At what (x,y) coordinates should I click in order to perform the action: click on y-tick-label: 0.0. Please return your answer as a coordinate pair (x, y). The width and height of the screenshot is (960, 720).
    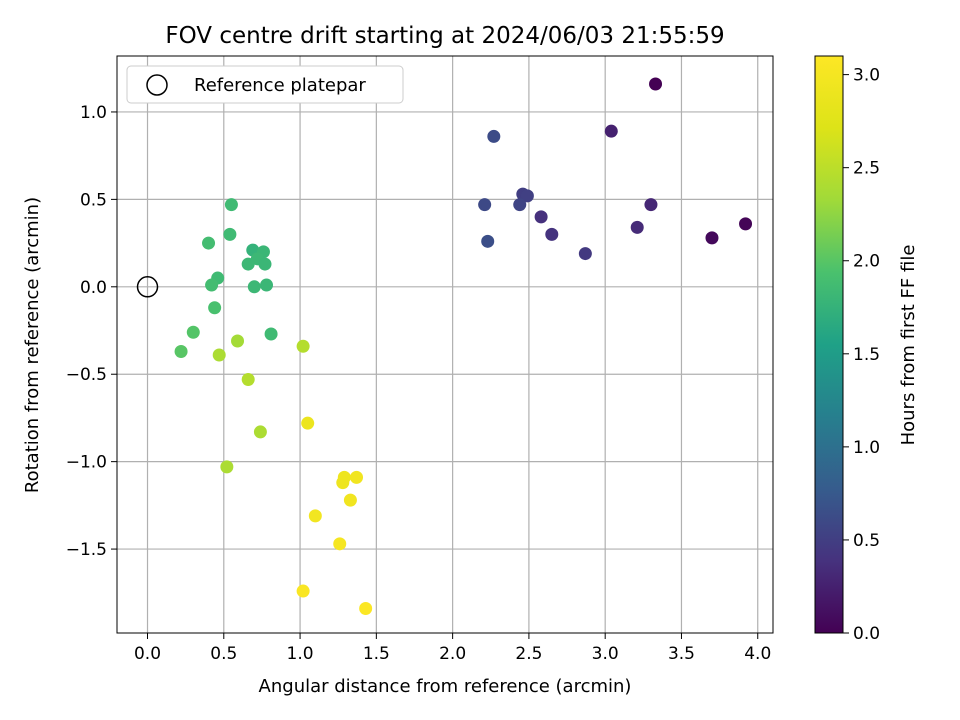
    Looking at the image, I should click on (93, 288).